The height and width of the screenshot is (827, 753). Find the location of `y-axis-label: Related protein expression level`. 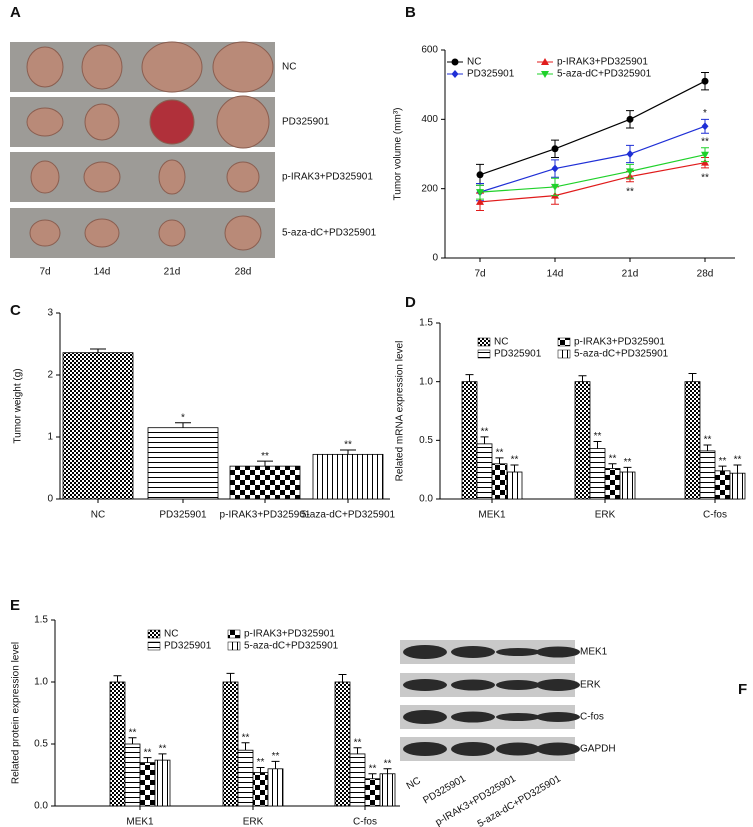

y-axis-label: Related protein expression level is located at coordinates (16, 713).